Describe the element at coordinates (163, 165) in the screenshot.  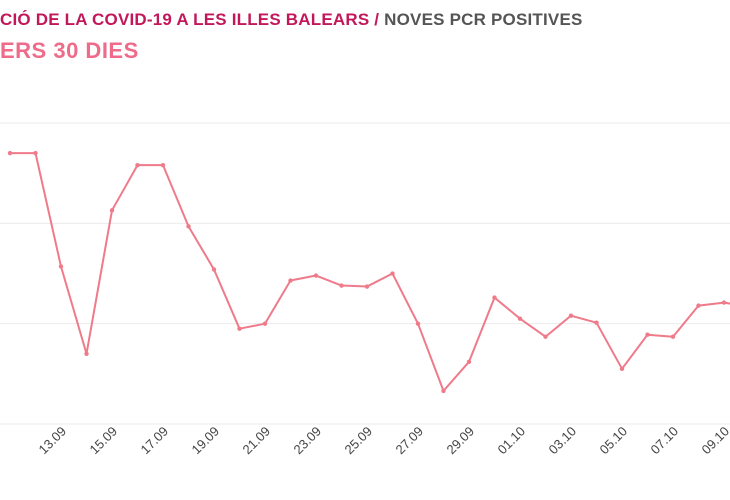
I see `data-point-17.09` at that location.